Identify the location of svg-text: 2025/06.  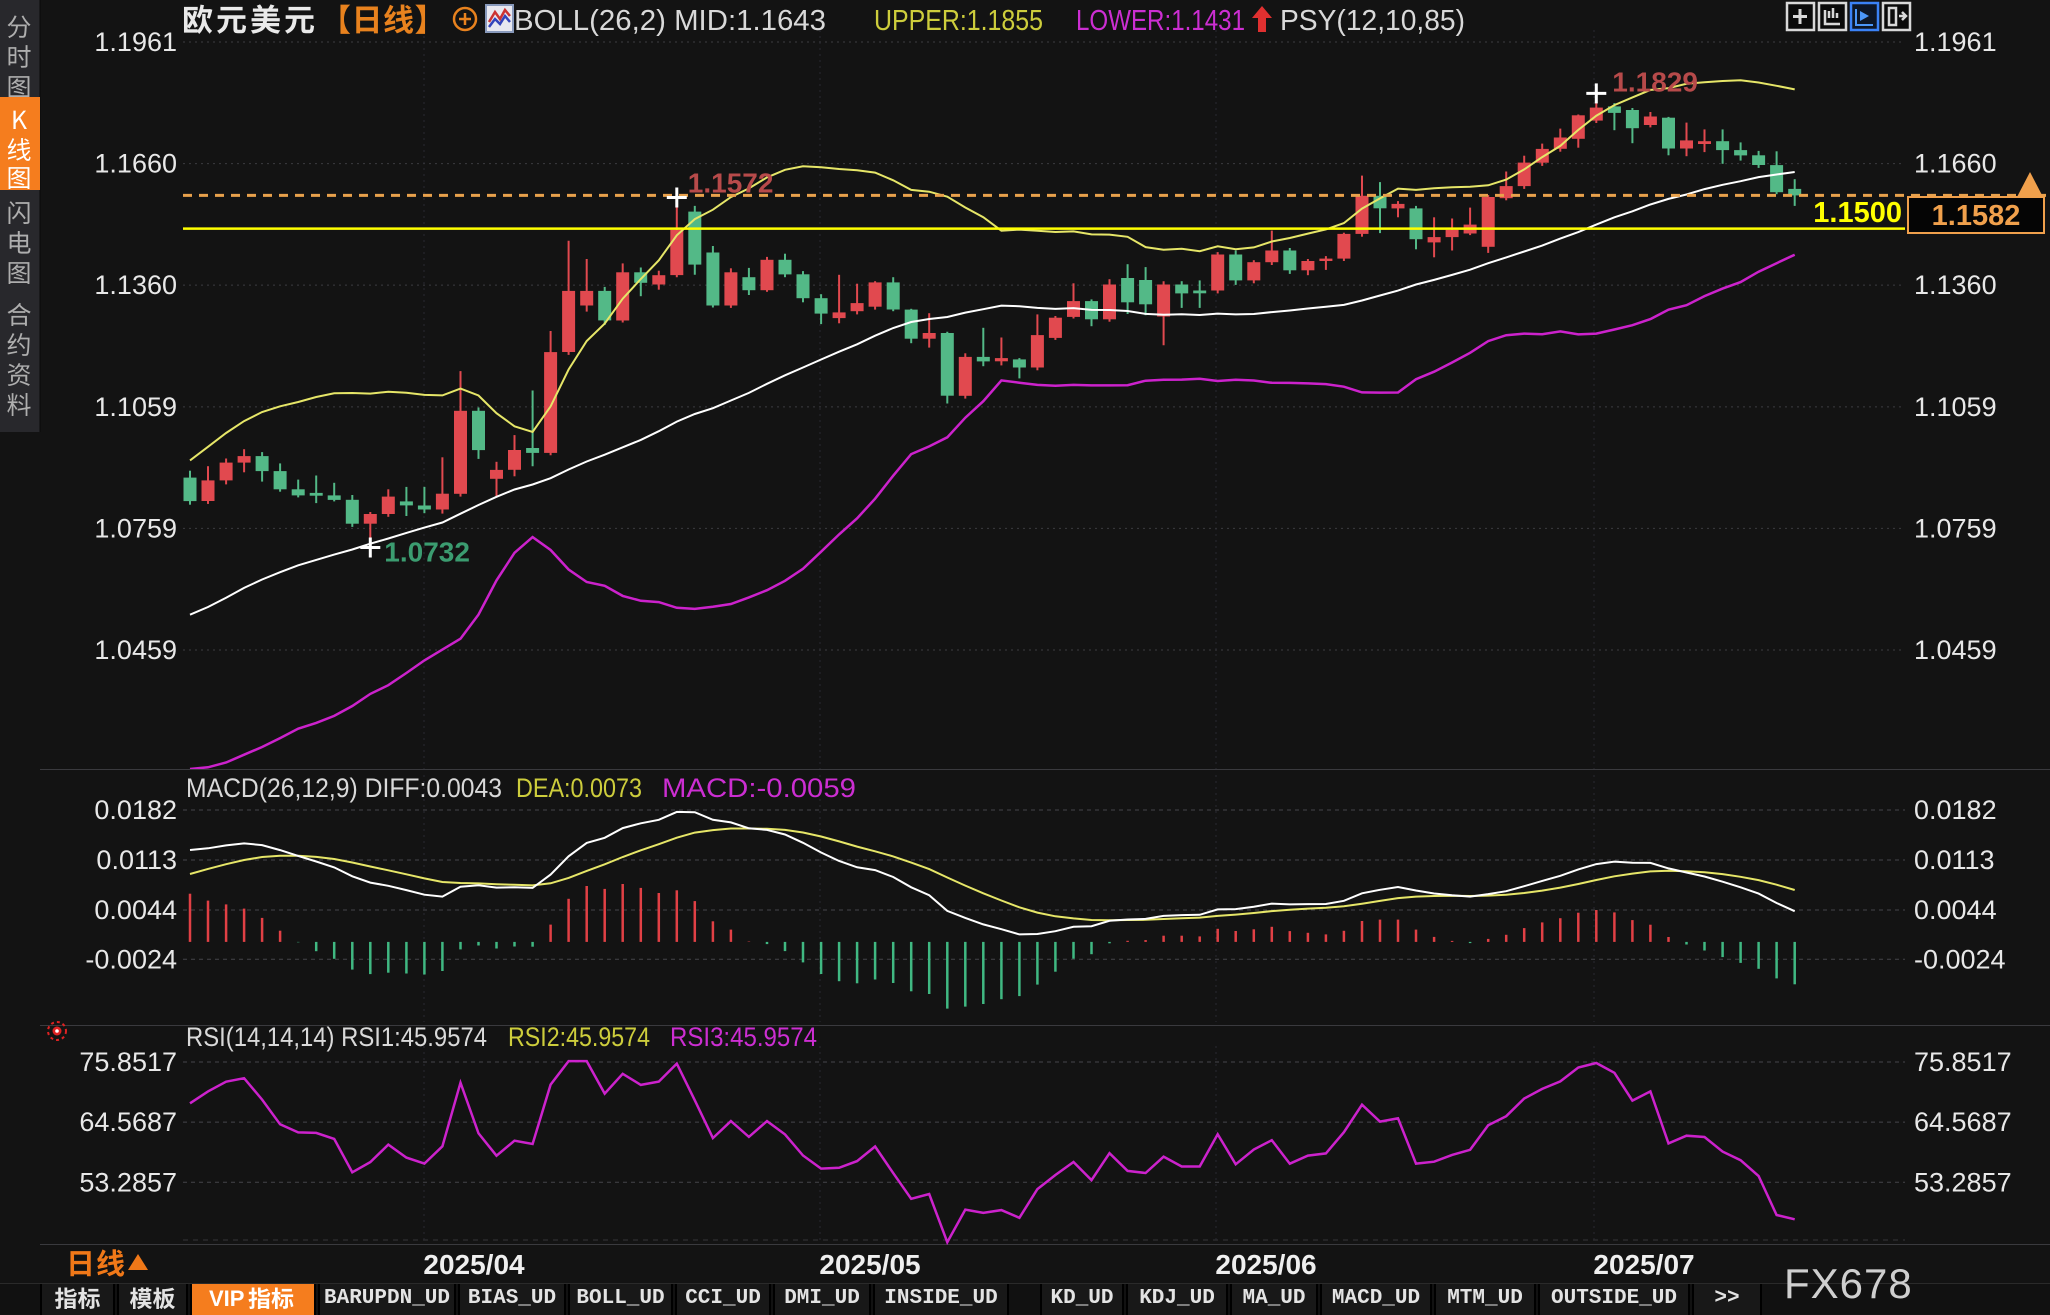
(1265, 1264).